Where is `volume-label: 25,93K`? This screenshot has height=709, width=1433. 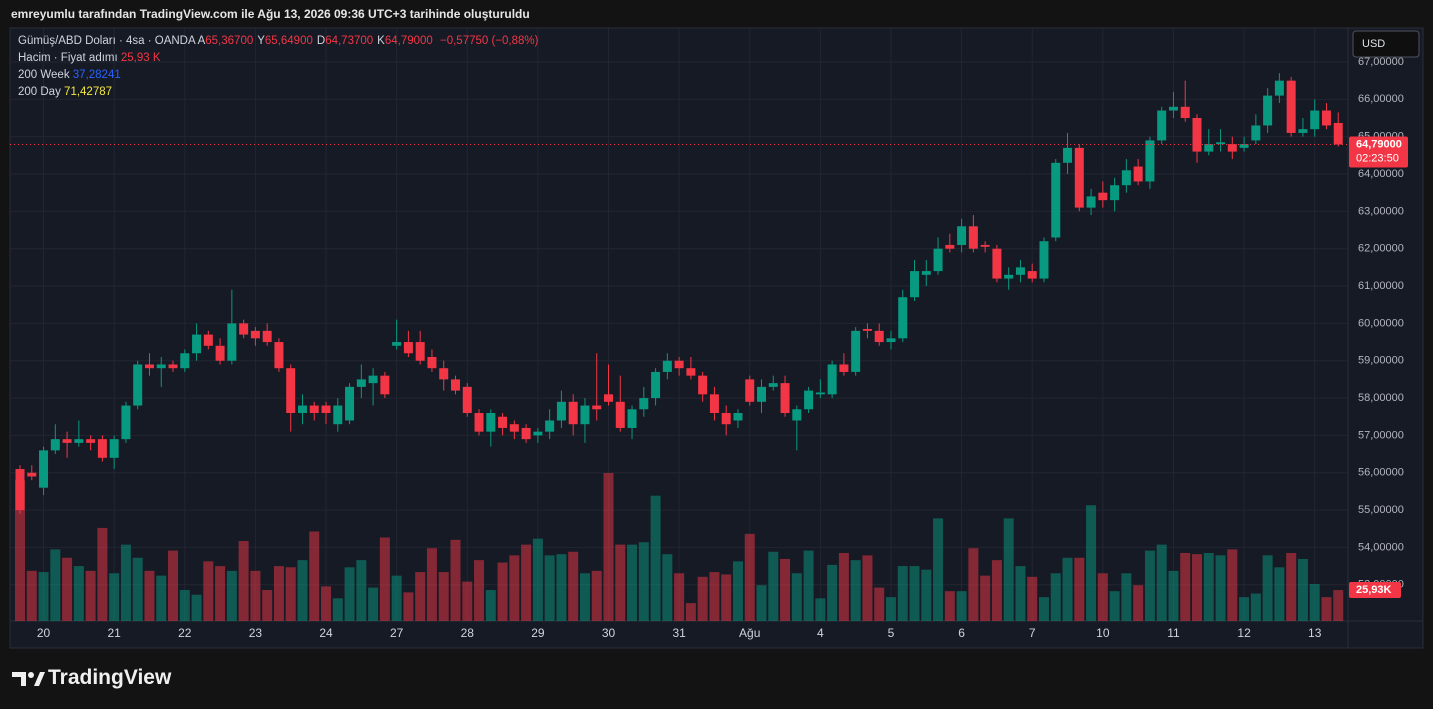
volume-label: 25,93K is located at coordinates (1374, 590).